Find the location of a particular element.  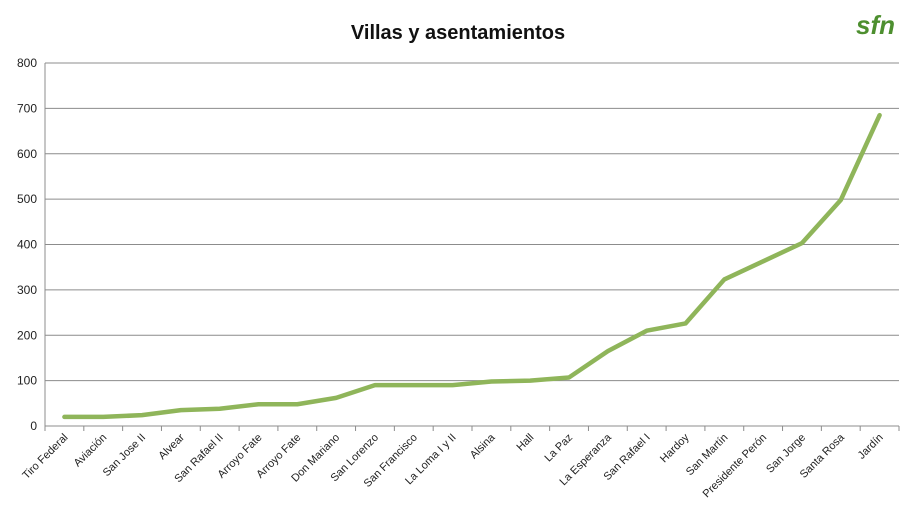

x-tick-label: Jardín is located at coordinates (871, 447).